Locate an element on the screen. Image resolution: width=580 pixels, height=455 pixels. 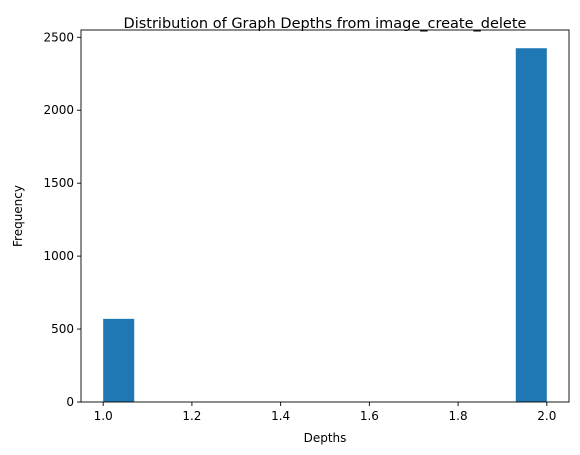
y-ticks: 0 500 1000 1500 2000 2500 is located at coordinates (62, 219).